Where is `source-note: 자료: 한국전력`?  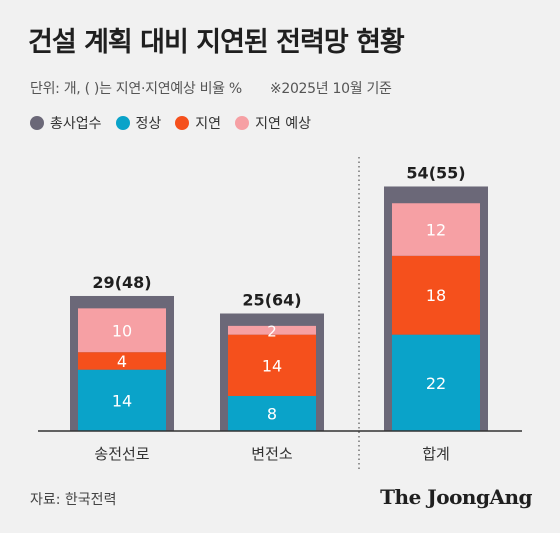
source-note: 자료: 한국전력 is located at coordinates (73, 500).